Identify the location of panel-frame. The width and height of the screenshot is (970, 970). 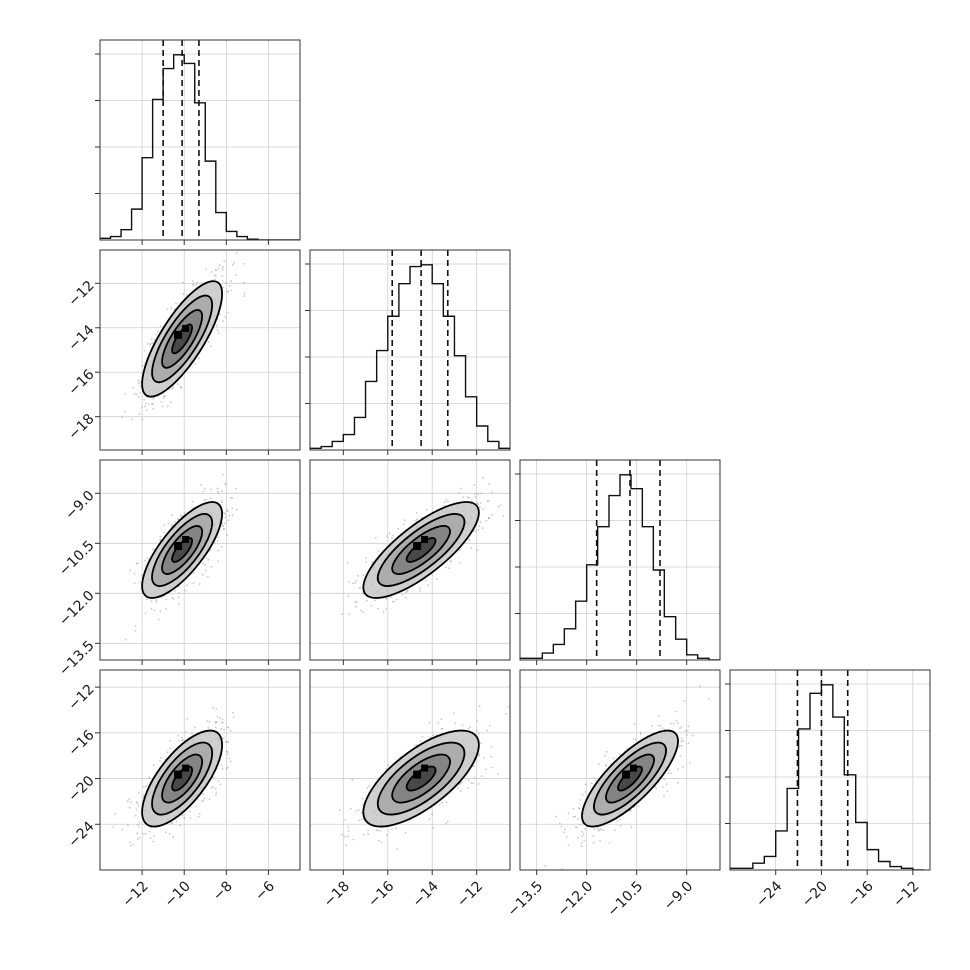
(200, 560).